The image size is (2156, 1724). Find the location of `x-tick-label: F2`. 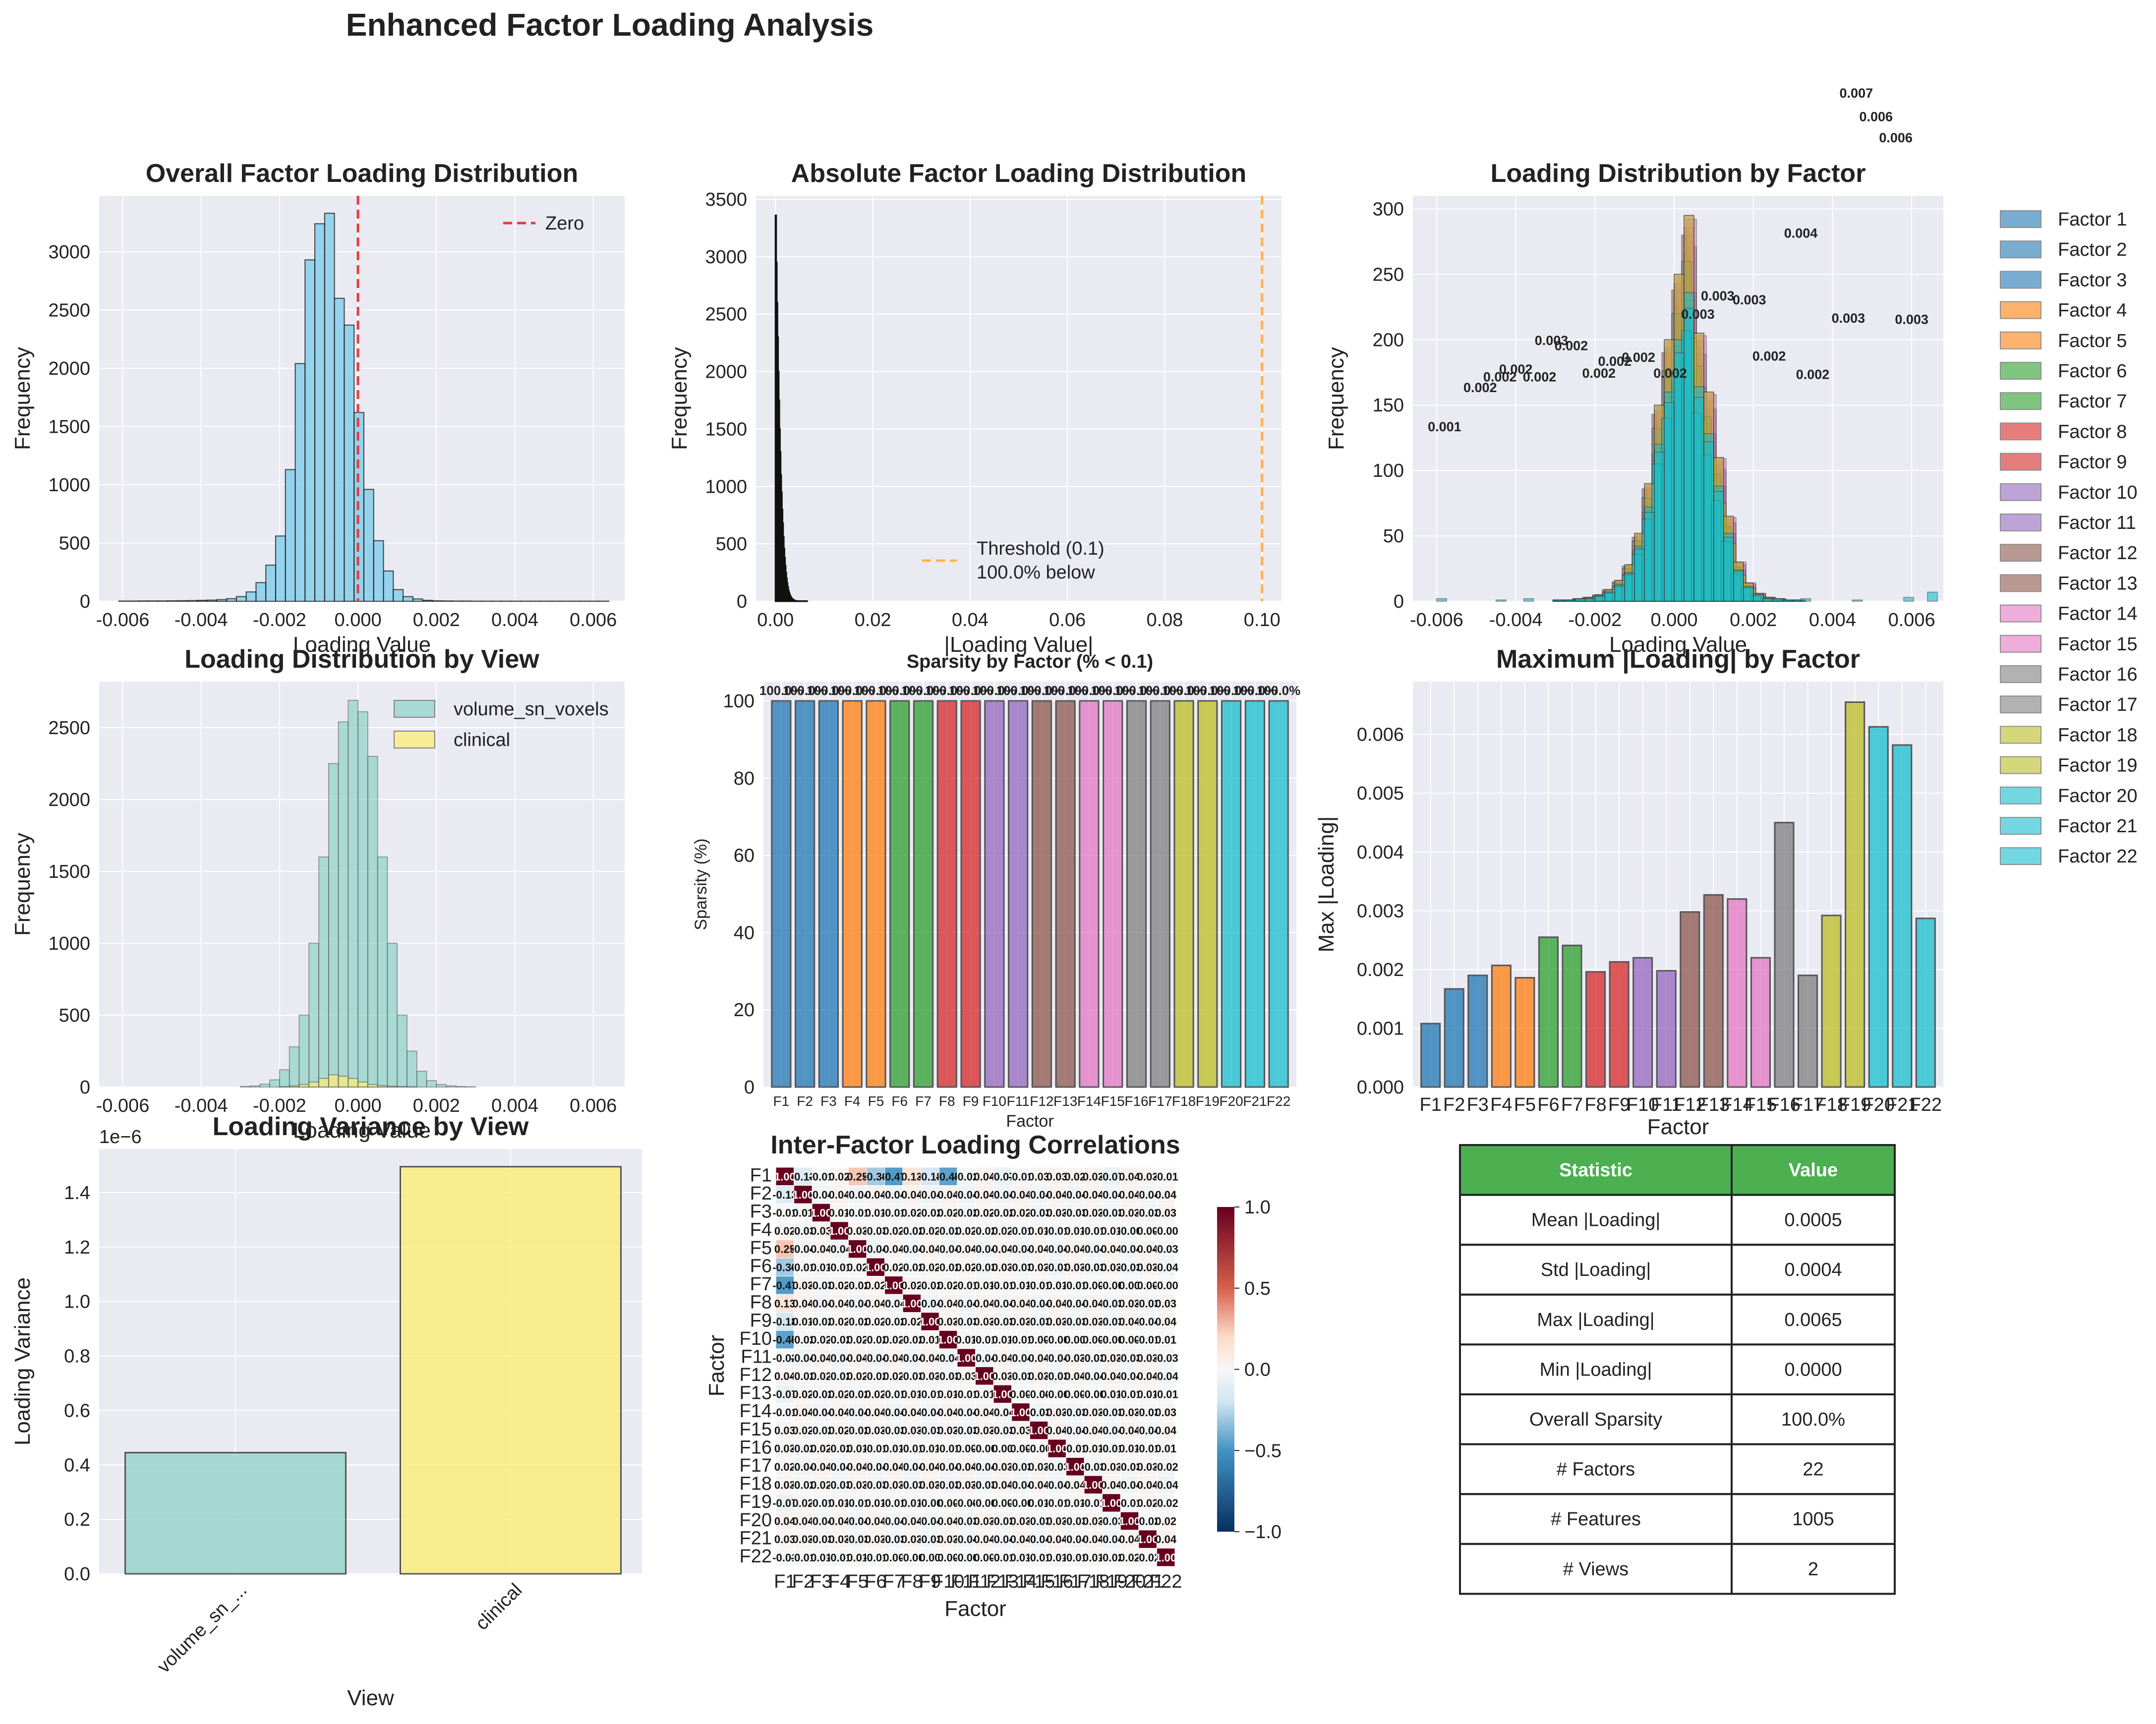

x-tick-label: F2 is located at coordinates (1454, 1104).